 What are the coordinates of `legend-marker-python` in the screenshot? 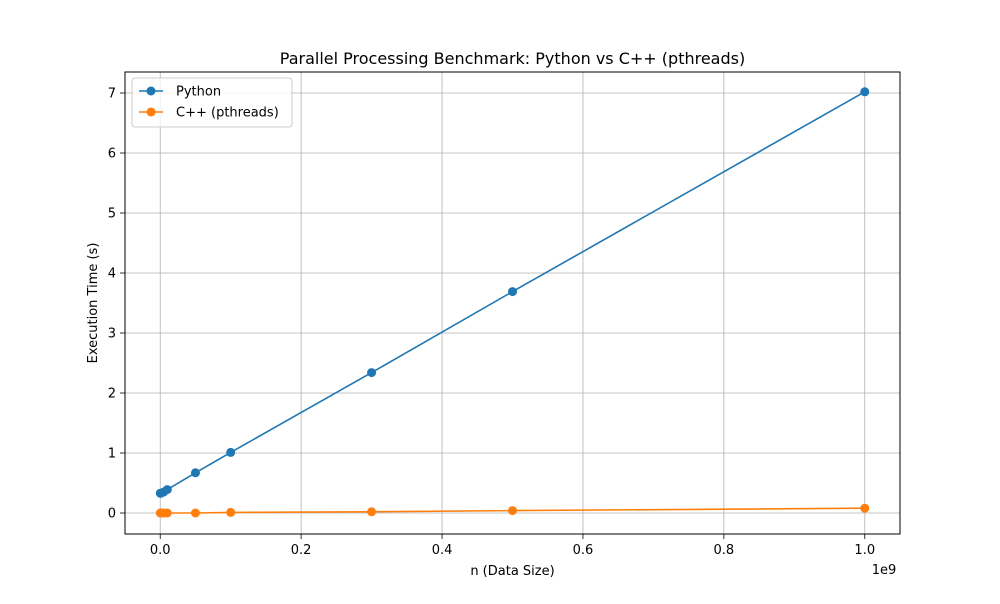 It's located at (151, 91).